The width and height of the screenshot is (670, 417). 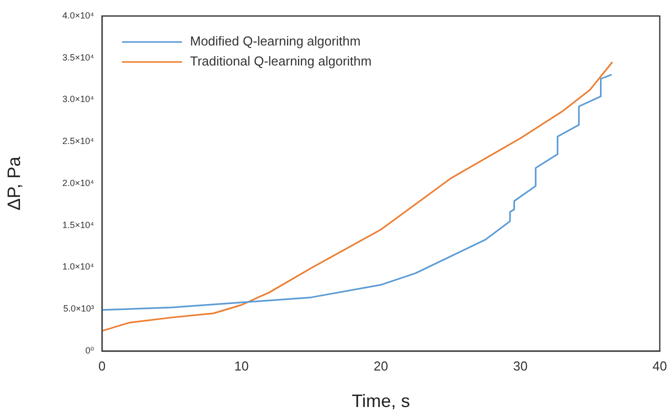 What do you see at coordinates (78, 141) in the screenshot?
I see `y-tick-label: 2.5×10⁴` at bounding box center [78, 141].